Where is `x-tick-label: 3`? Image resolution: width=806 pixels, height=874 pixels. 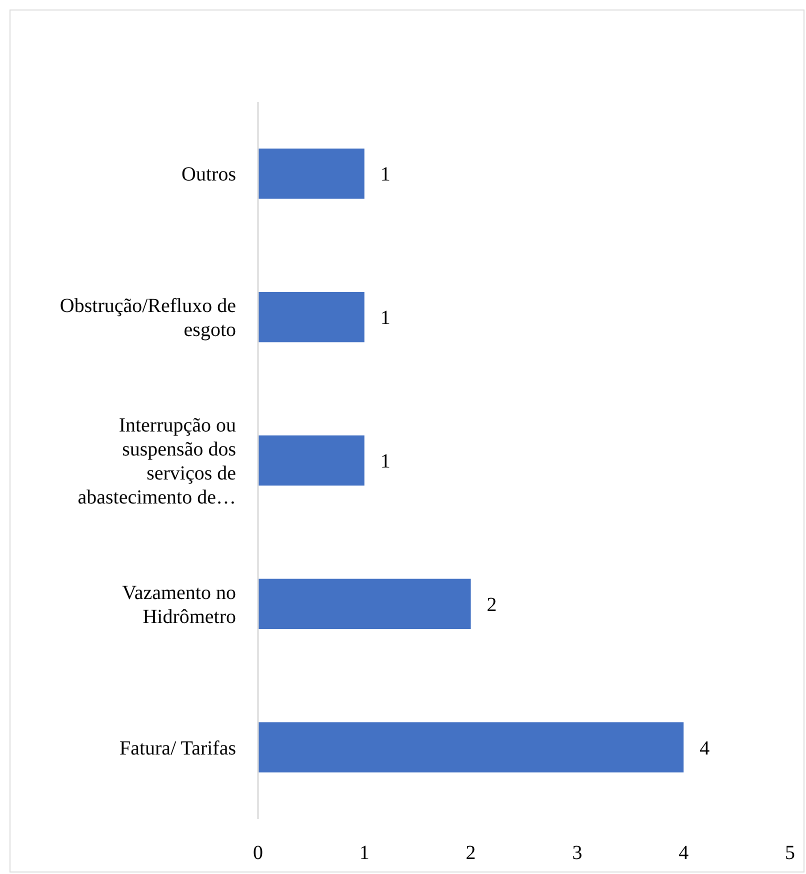
x-tick-label: 3 is located at coordinates (577, 853).